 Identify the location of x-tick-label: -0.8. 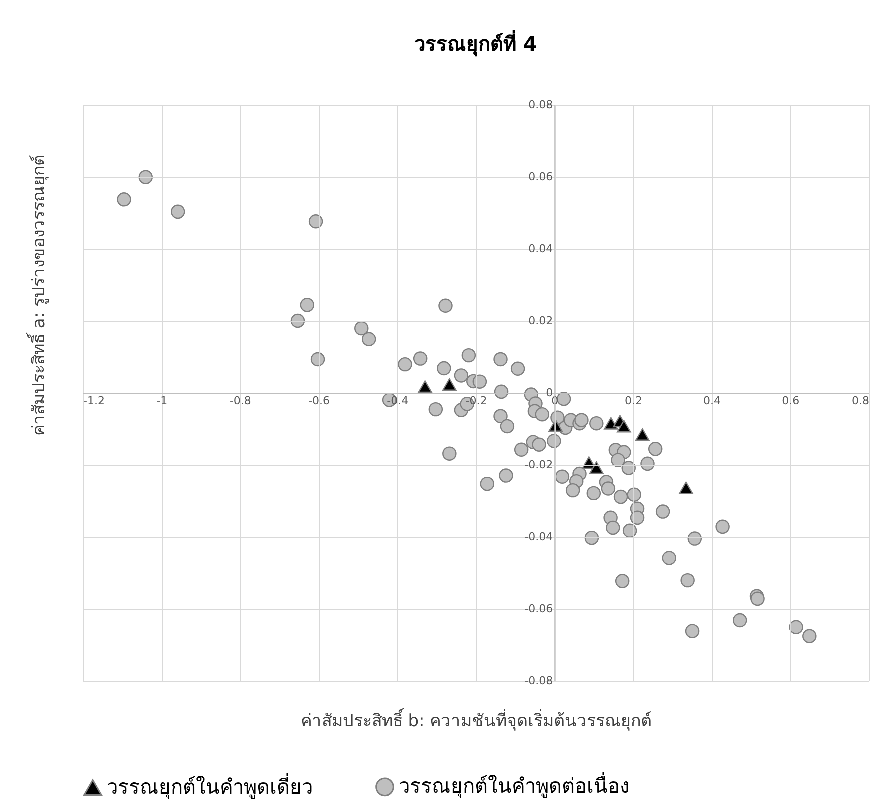
(241, 401).